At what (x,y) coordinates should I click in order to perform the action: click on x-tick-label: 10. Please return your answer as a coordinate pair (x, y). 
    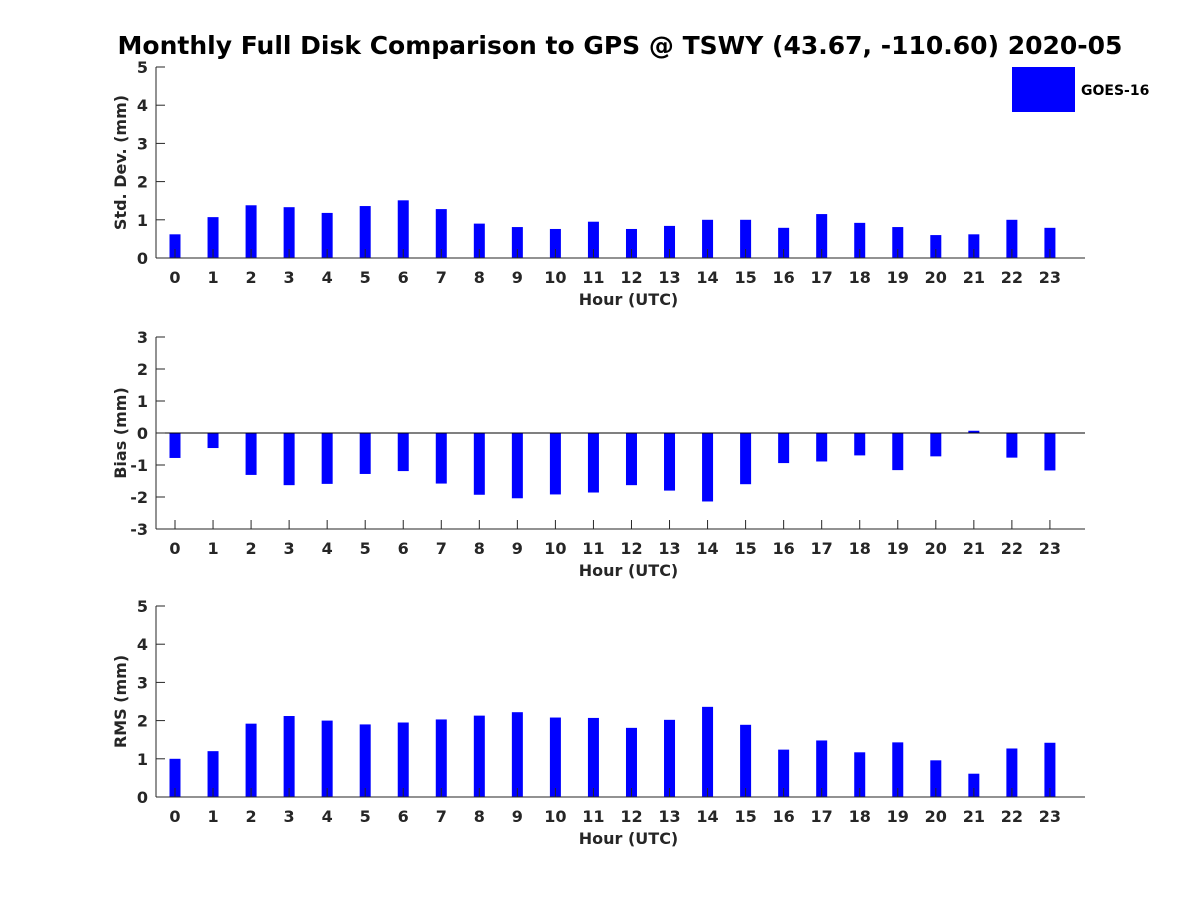
    Looking at the image, I should click on (555, 816).